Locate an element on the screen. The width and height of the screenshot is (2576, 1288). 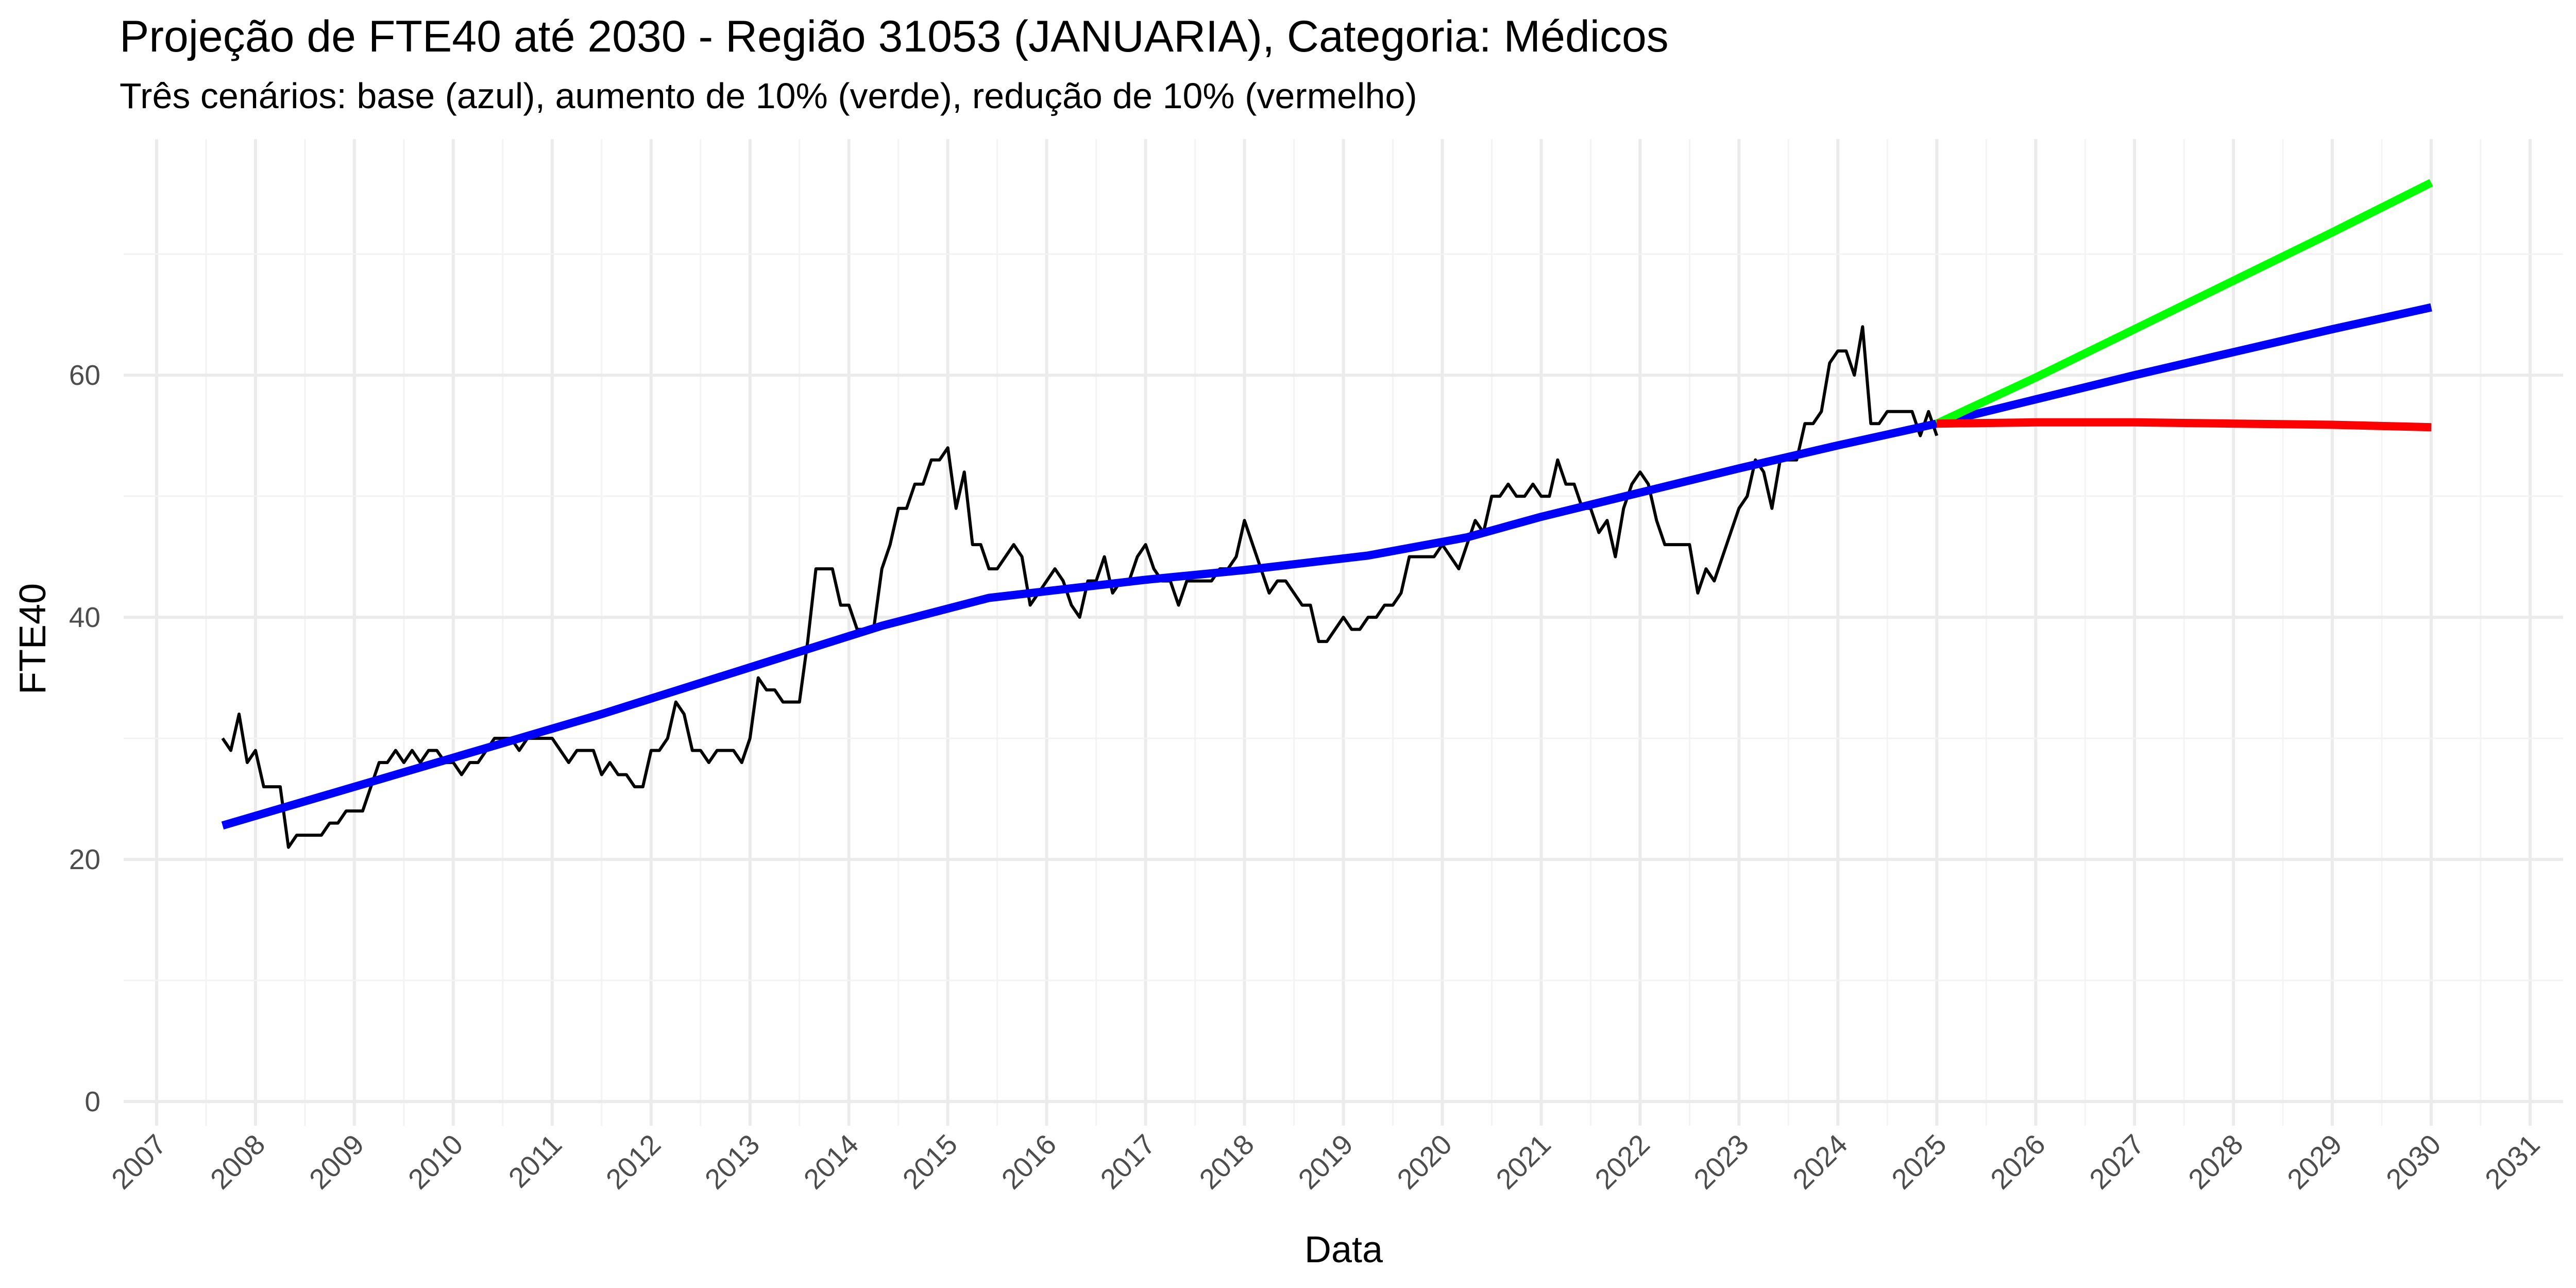
series-decrease-line is located at coordinates (2184, 425).